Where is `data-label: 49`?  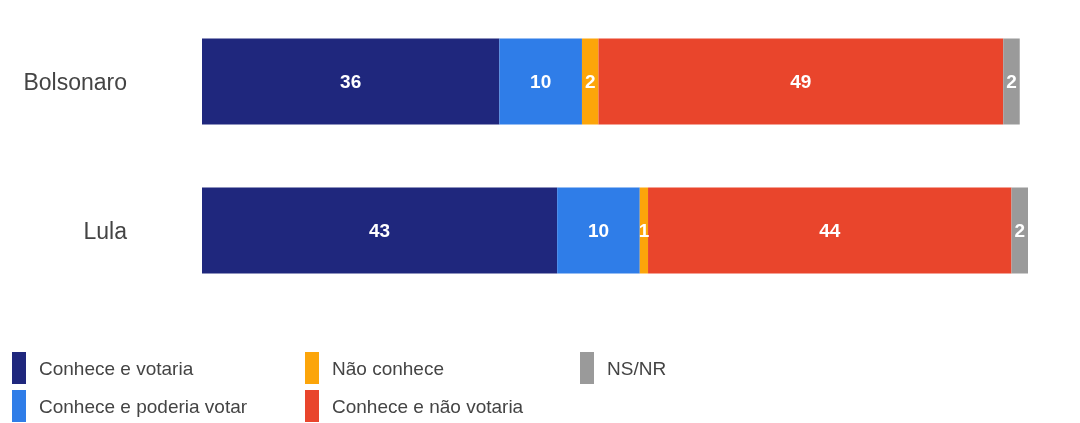 data-label: 49 is located at coordinates (801, 81).